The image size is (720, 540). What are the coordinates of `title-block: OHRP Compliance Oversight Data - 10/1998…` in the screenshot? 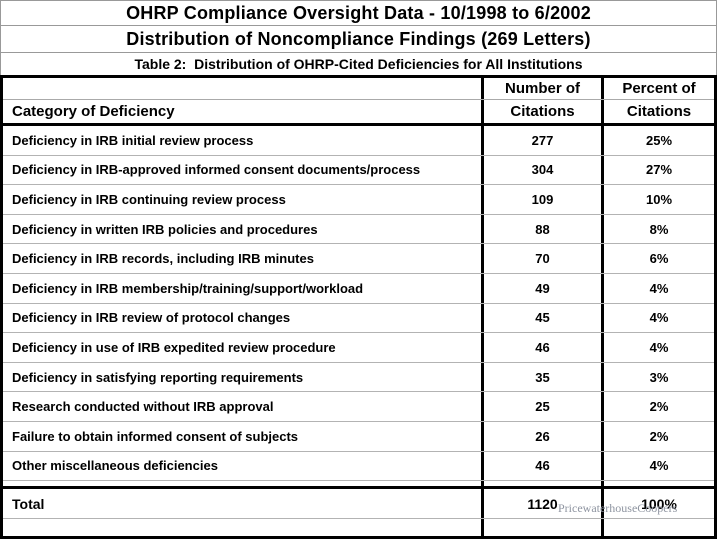 It's located at (358, 37).